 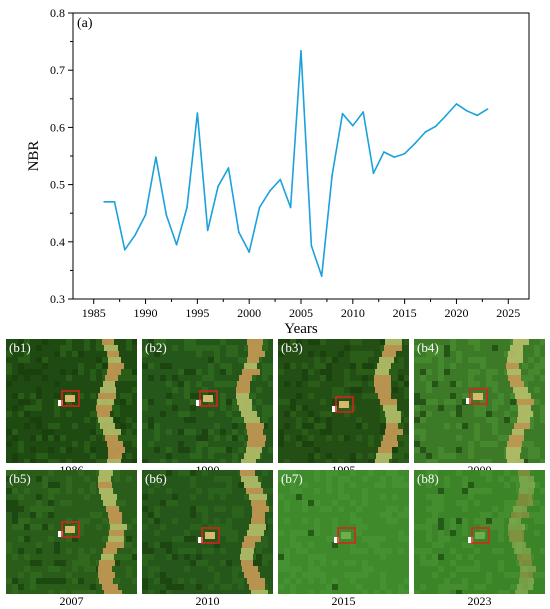 I want to click on thumbnail-image: (b7), so click(x=343, y=532).